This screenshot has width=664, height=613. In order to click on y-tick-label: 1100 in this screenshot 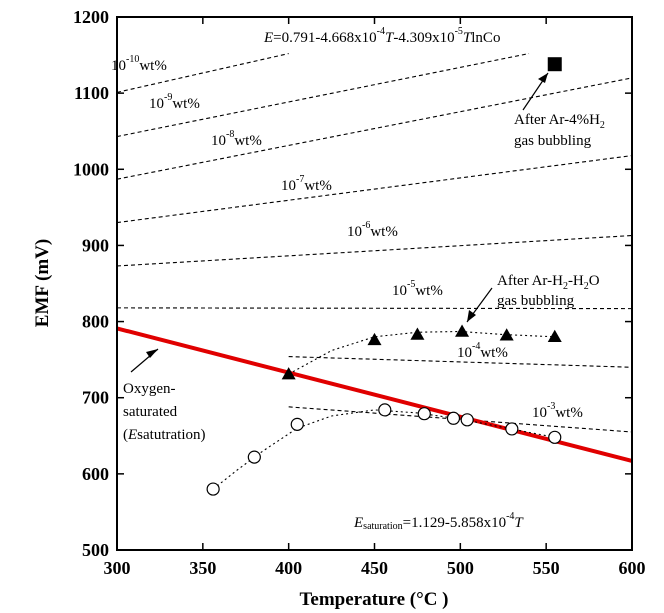, I will do `click(91, 93)`.